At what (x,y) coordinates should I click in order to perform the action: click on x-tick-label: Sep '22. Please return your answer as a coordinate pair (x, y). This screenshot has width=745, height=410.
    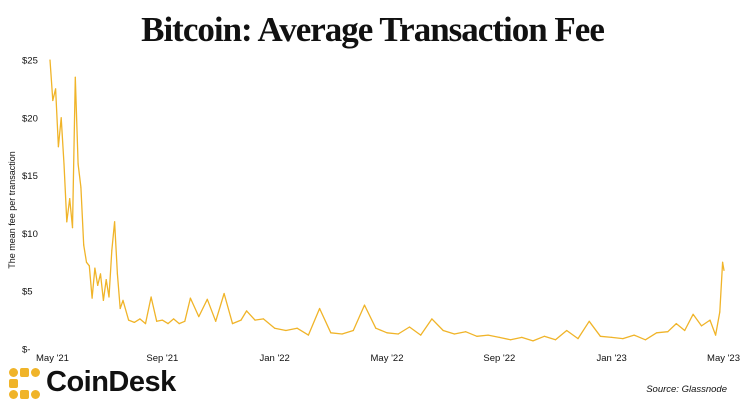
    Looking at the image, I should click on (499, 358).